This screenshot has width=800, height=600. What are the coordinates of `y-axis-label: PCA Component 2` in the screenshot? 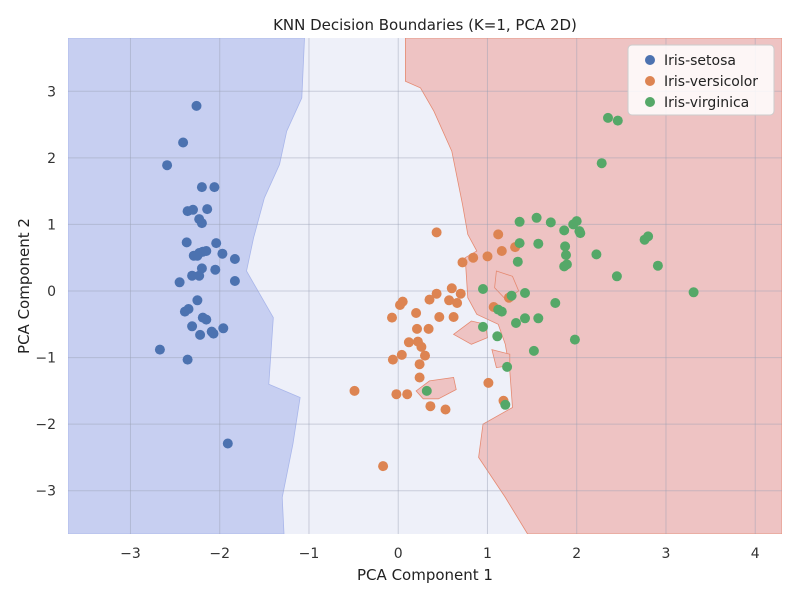 It's located at (24, 286).